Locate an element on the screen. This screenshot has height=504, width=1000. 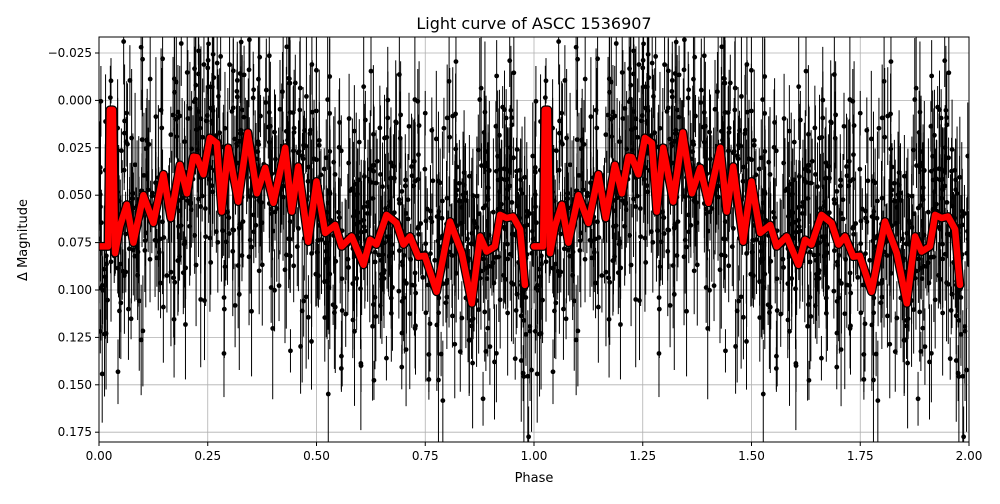
y-tick-label: 0.150 is located at coordinates (75, 385).